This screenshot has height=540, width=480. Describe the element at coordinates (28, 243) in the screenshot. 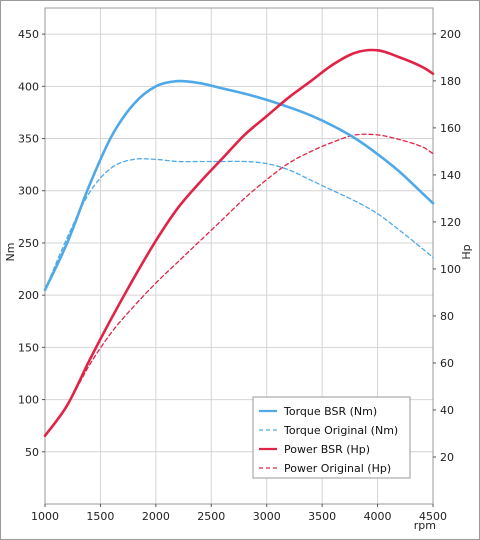

I see `y-left-tick-label: 250` at that location.